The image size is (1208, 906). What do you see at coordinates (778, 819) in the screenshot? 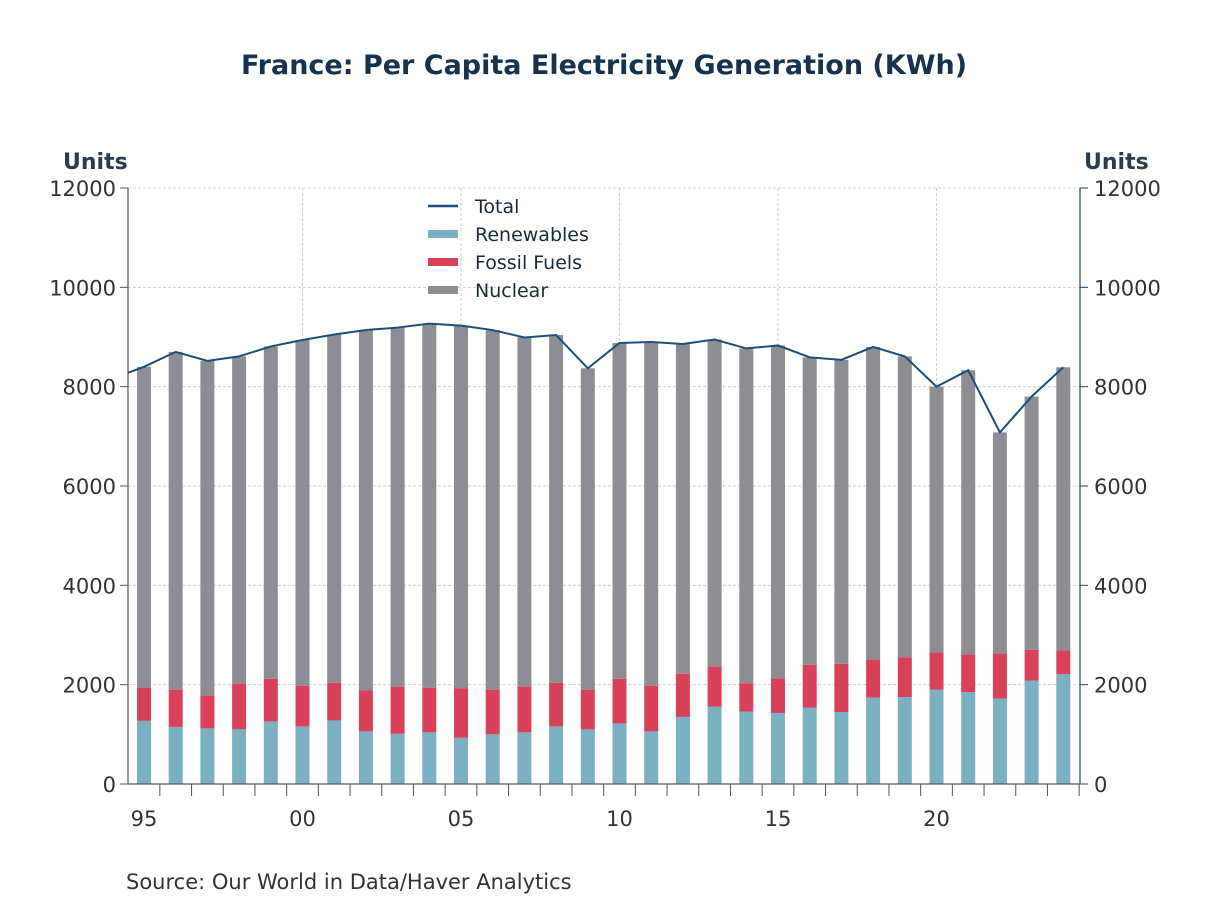
I see `x-tick-label: 15` at bounding box center [778, 819].